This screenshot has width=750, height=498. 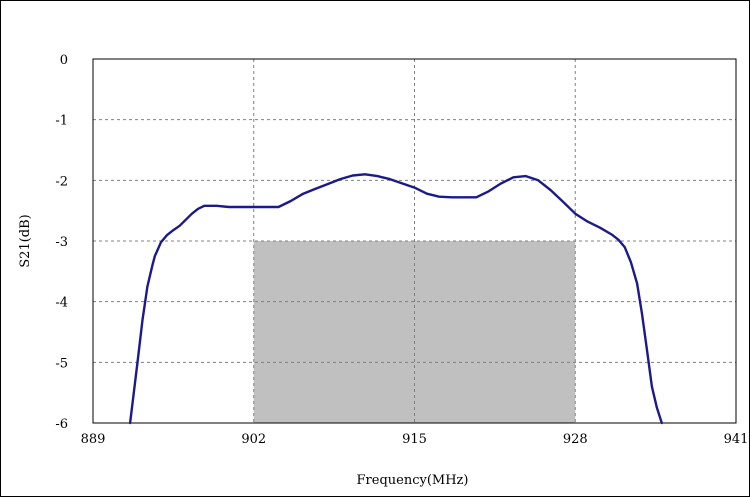 What do you see at coordinates (93, 439) in the screenshot?
I see `x-tick-label: 889` at bounding box center [93, 439].